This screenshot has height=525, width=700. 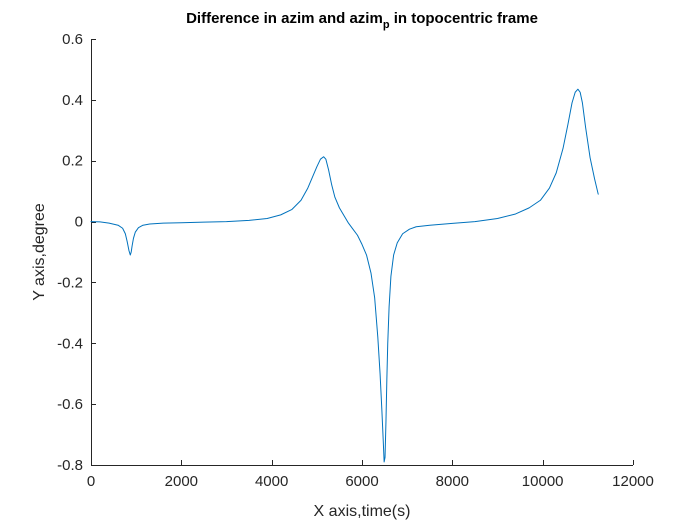 I want to click on y-tick-label: -0.6, so click(x=70, y=404).